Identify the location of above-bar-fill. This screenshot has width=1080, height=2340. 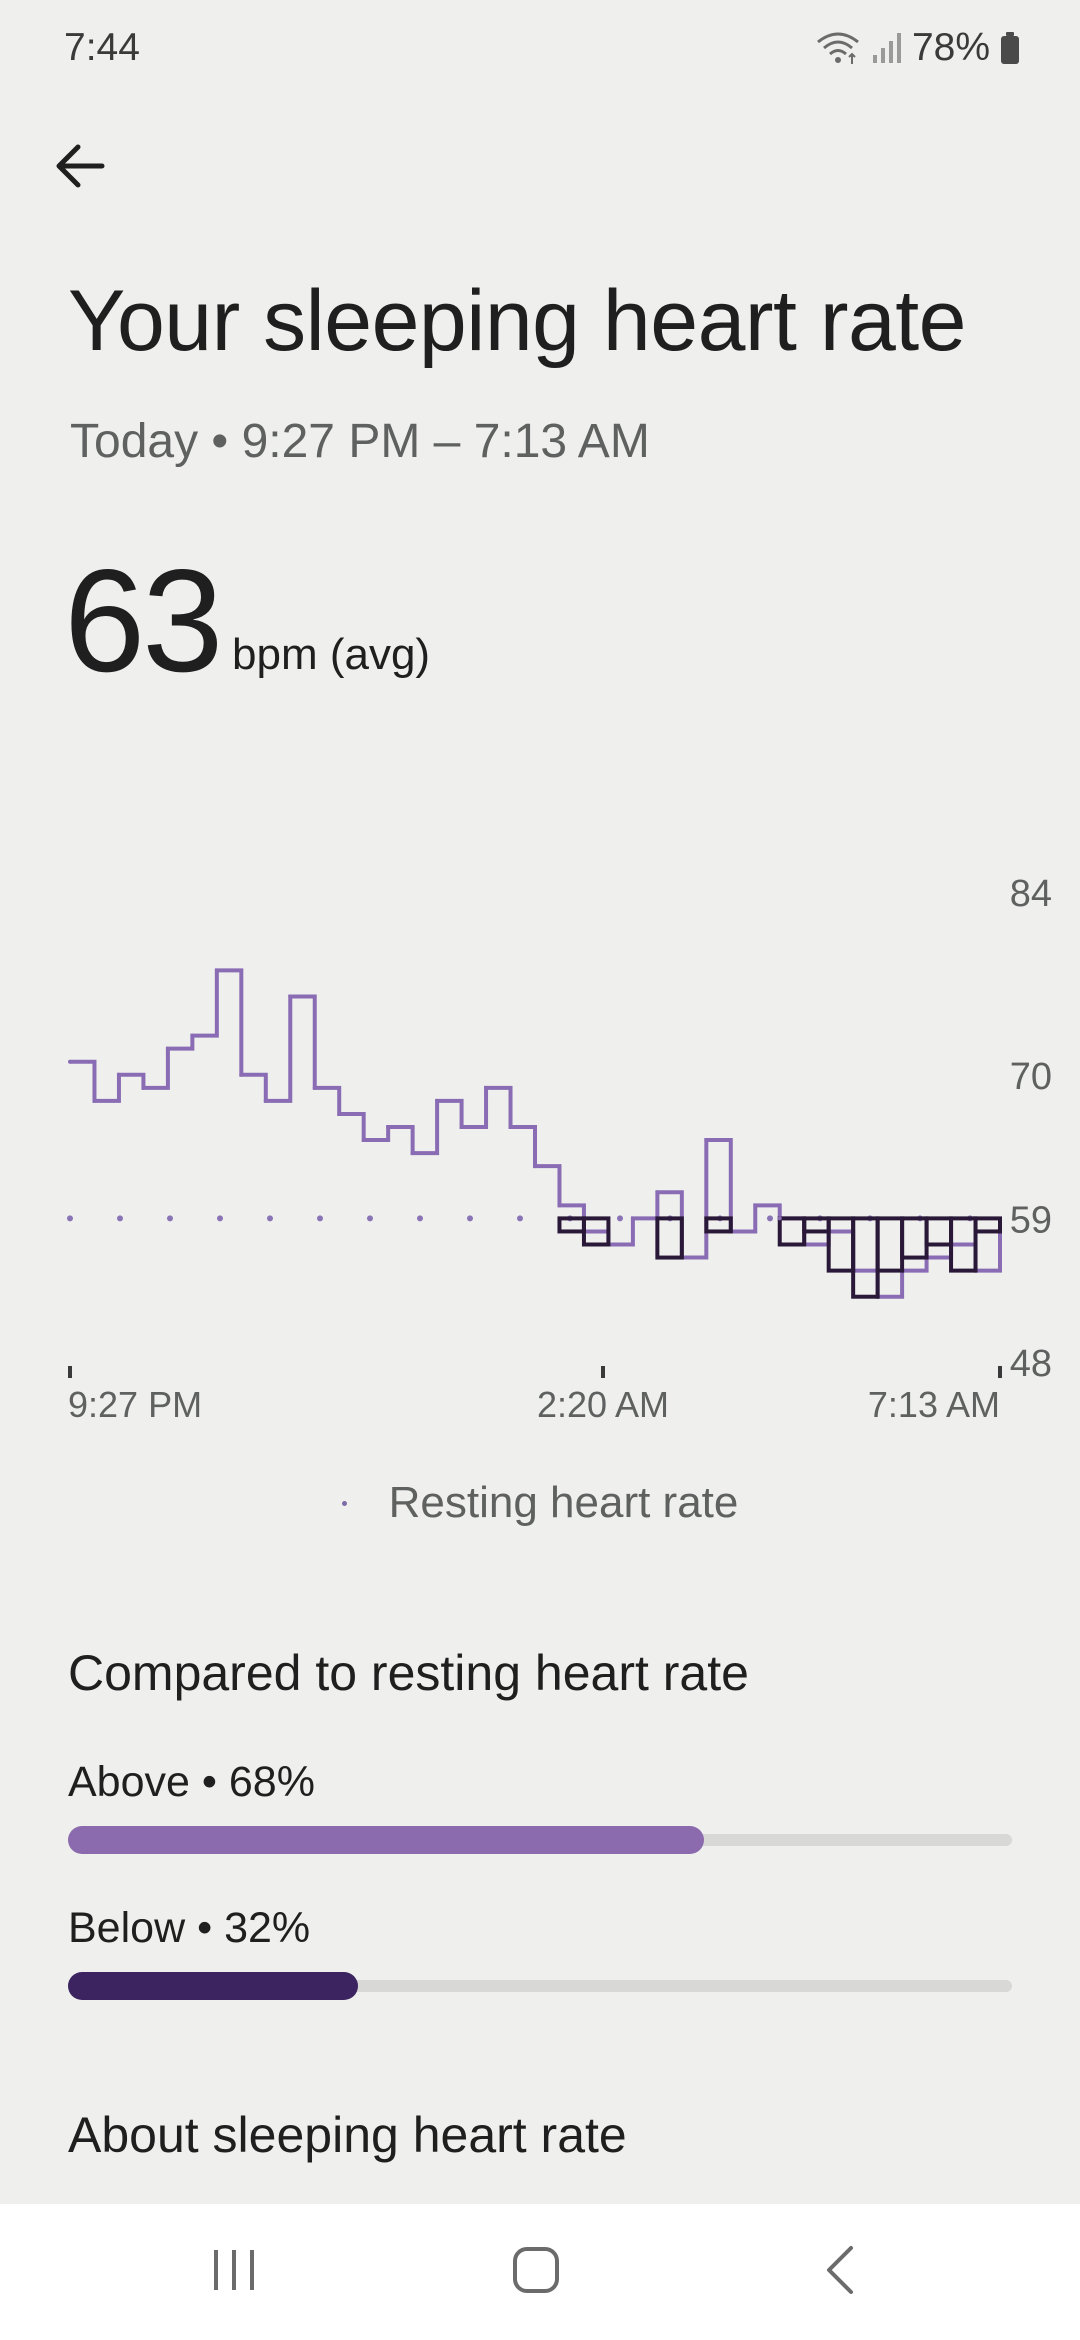
(386, 1840).